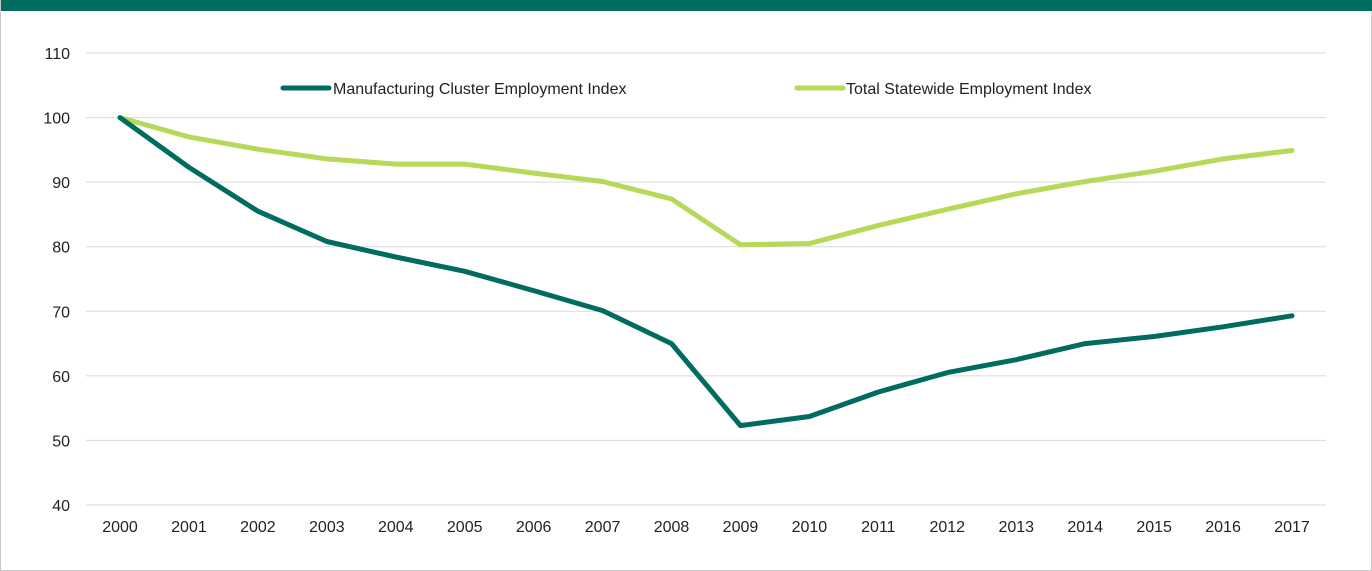 The height and width of the screenshot is (571, 1372). I want to click on x-tick-label: 2011, so click(878, 527).